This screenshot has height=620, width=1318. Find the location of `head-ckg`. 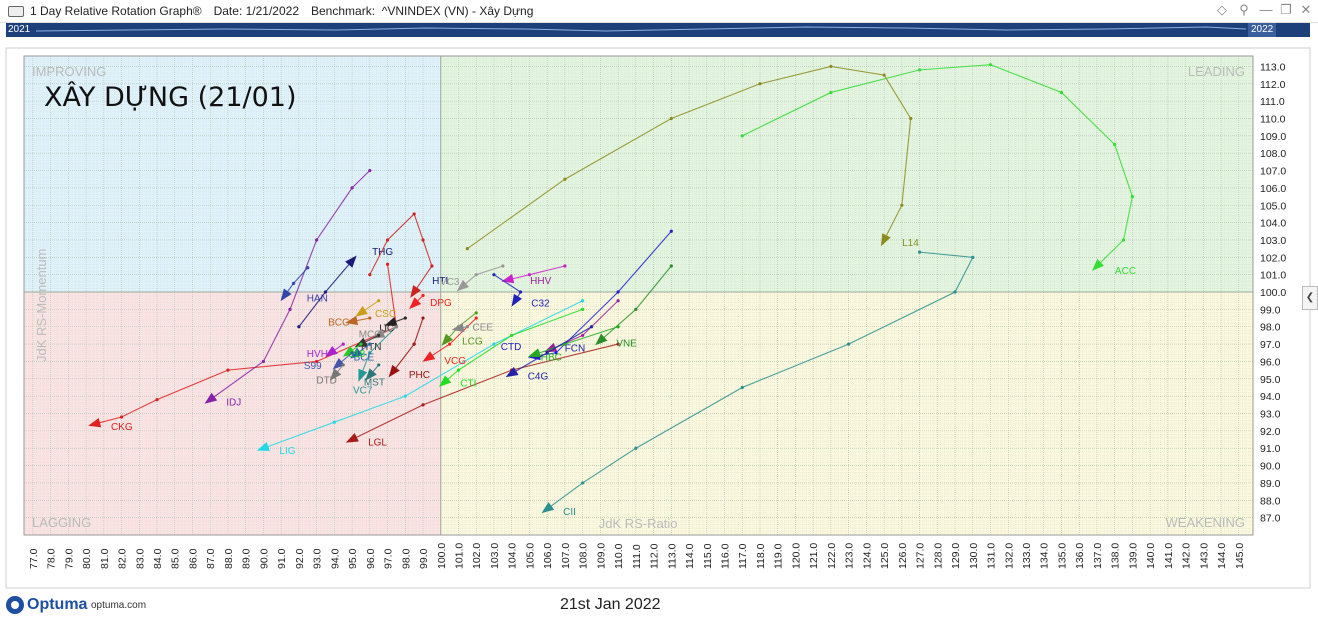

head-ckg is located at coordinates (95, 423).